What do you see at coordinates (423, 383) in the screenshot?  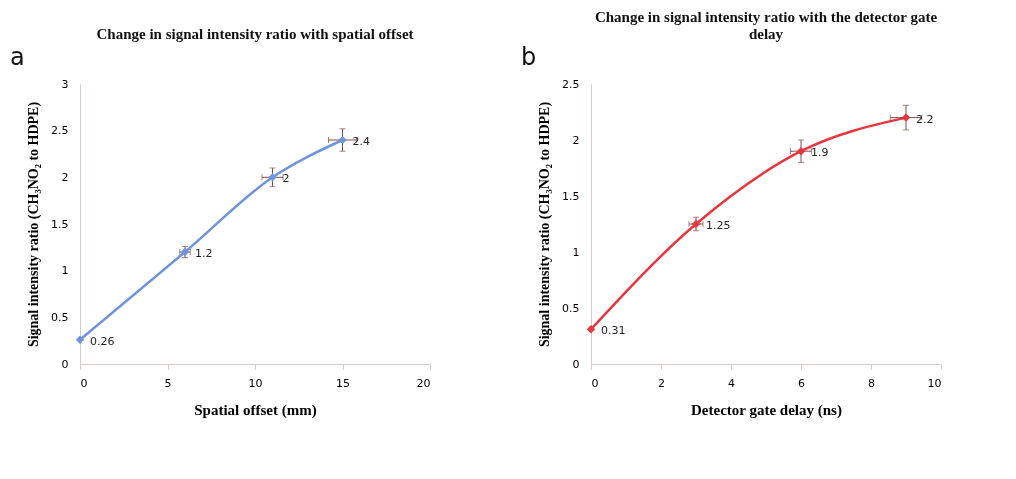 I see `x-tick-label: 20` at bounding box center [423, 383].